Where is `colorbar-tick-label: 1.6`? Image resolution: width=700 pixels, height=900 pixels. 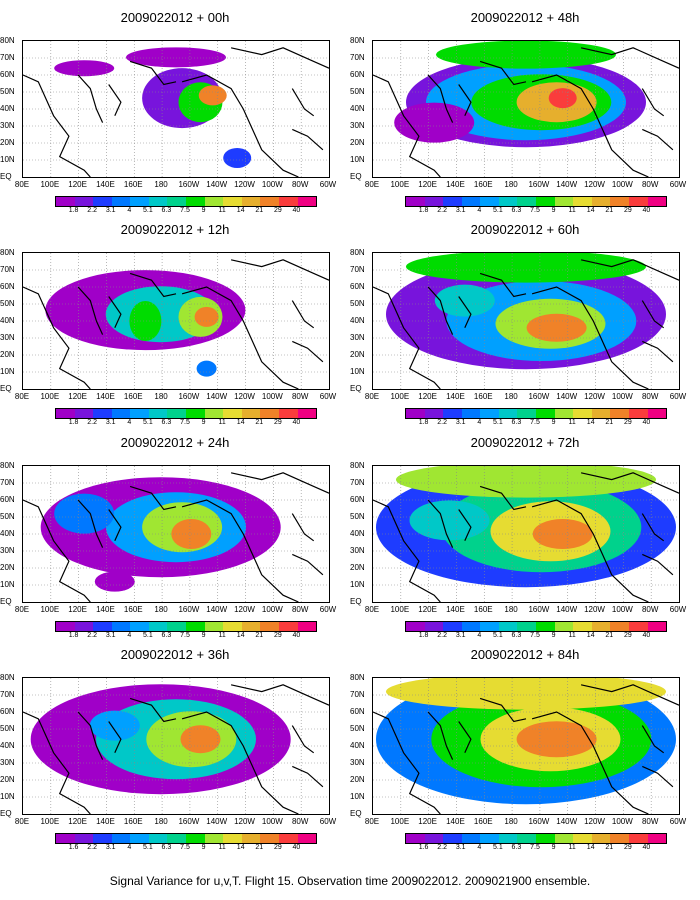
colorbar-tick-label: 1.6 is located at coordinates (423, 847).